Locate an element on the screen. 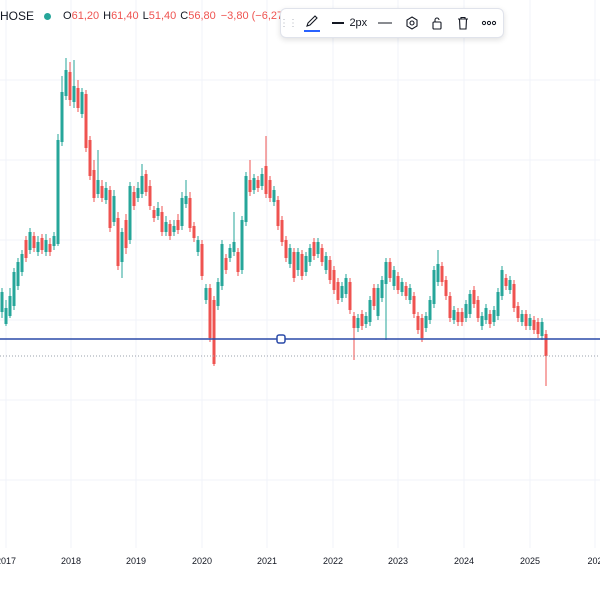 This screenshot has height=600, width=600. horizontal-line-handle is located at coordinates (281, 339).